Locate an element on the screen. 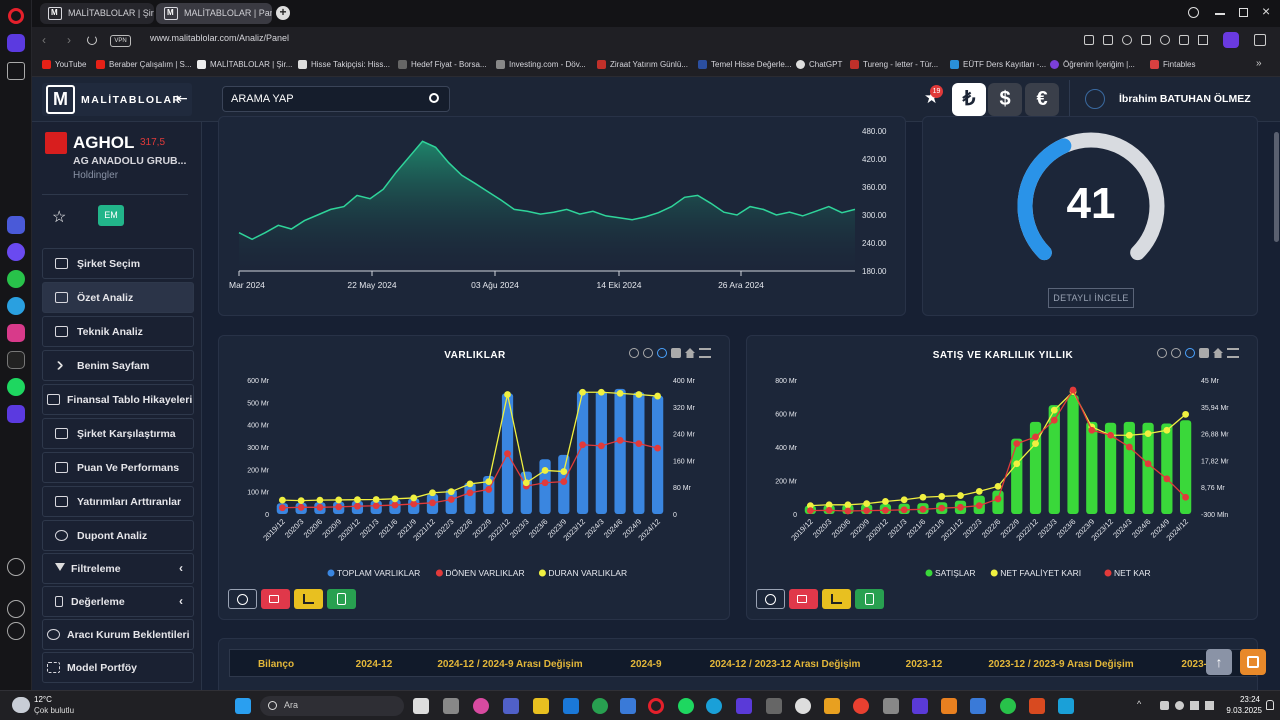  home-icon is located at coordinates (16, 43).